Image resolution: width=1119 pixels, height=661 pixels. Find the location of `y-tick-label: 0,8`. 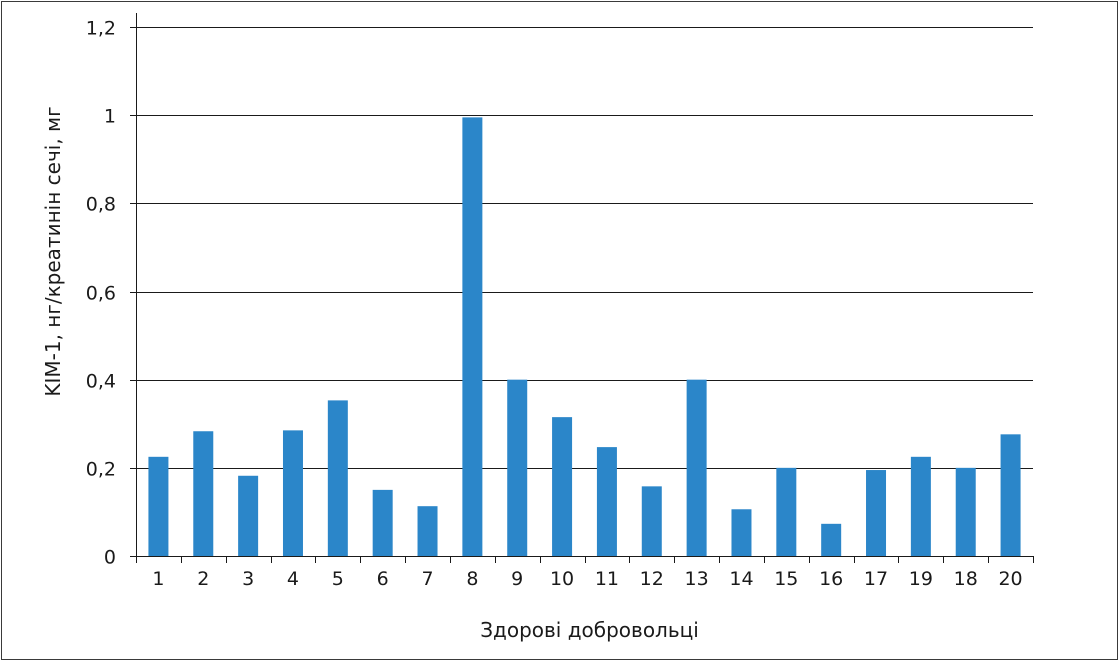

y-tick-label: 0,8 is located at coordinates (101, 205).